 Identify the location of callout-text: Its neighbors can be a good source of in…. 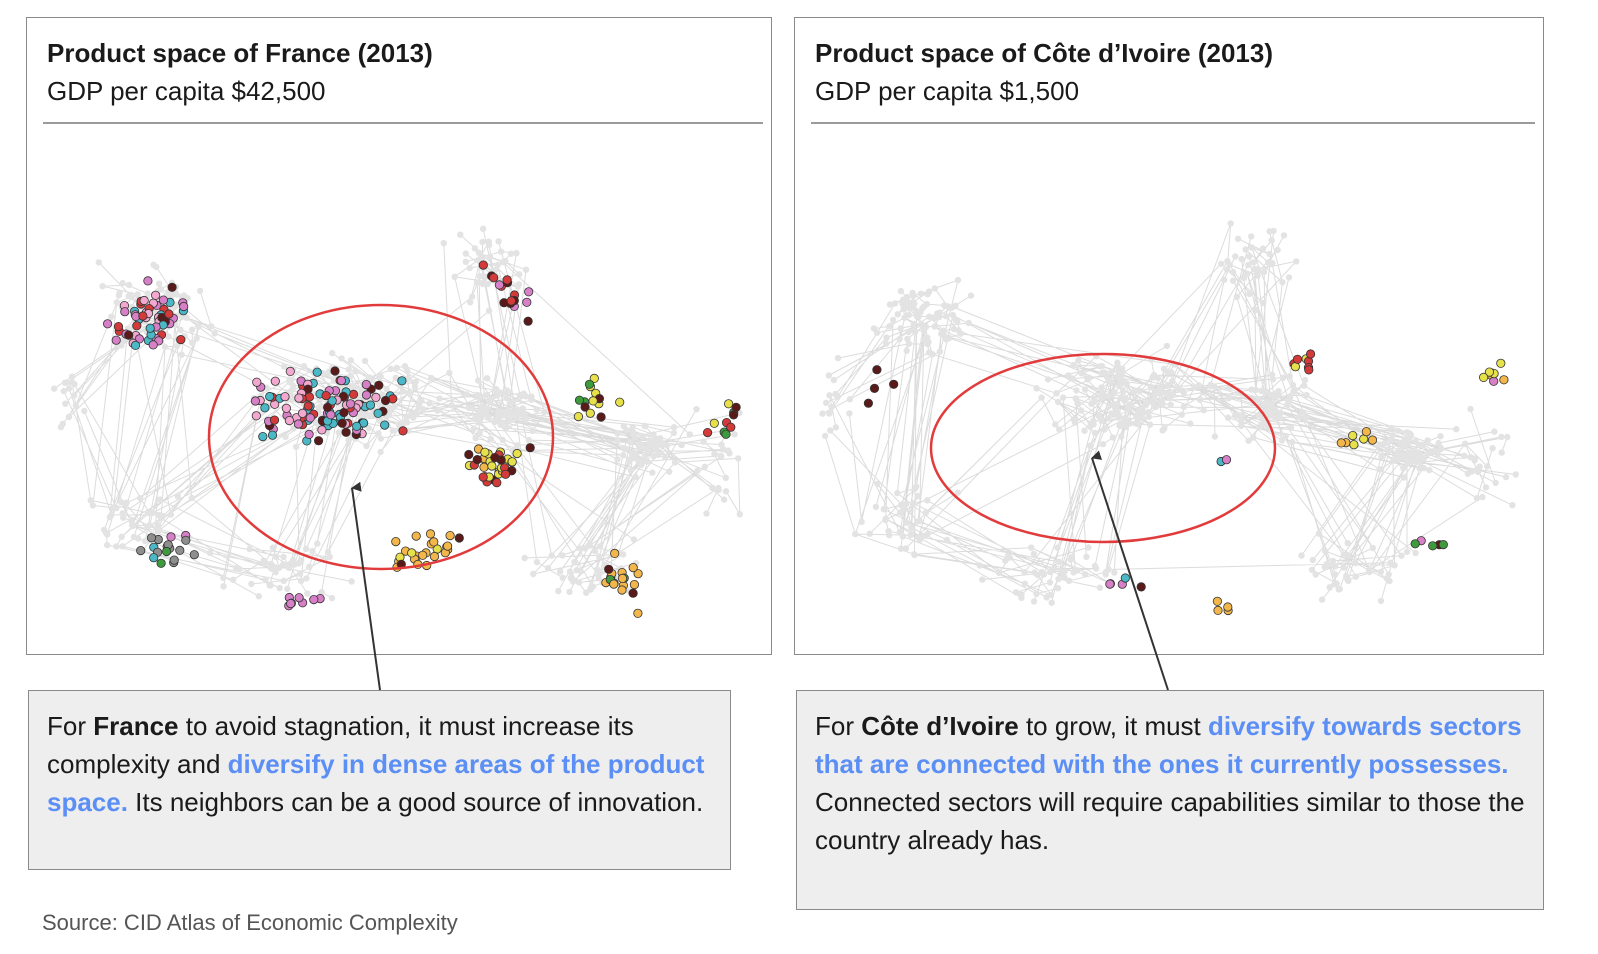
(415, 802).